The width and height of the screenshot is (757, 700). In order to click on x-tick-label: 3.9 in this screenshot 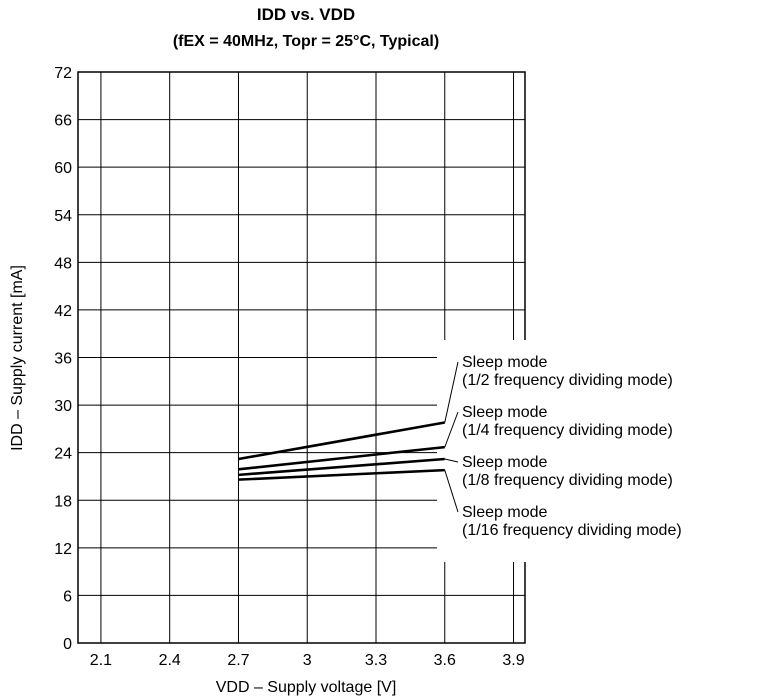, I will do `click(513, 660)`.